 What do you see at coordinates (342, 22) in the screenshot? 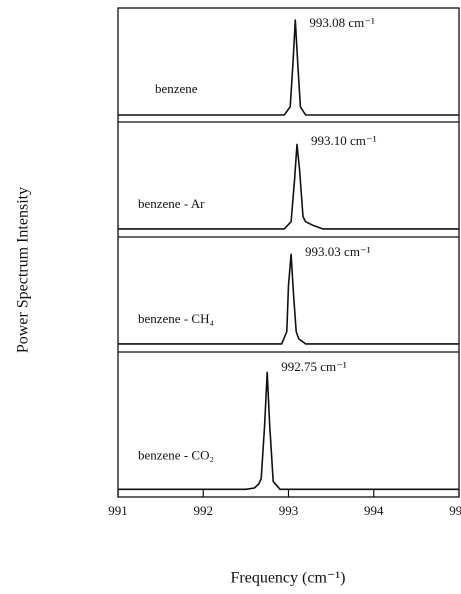
I see `peak-annotation: 993.08 cm⁻¹` at bounding box center [342, 22].